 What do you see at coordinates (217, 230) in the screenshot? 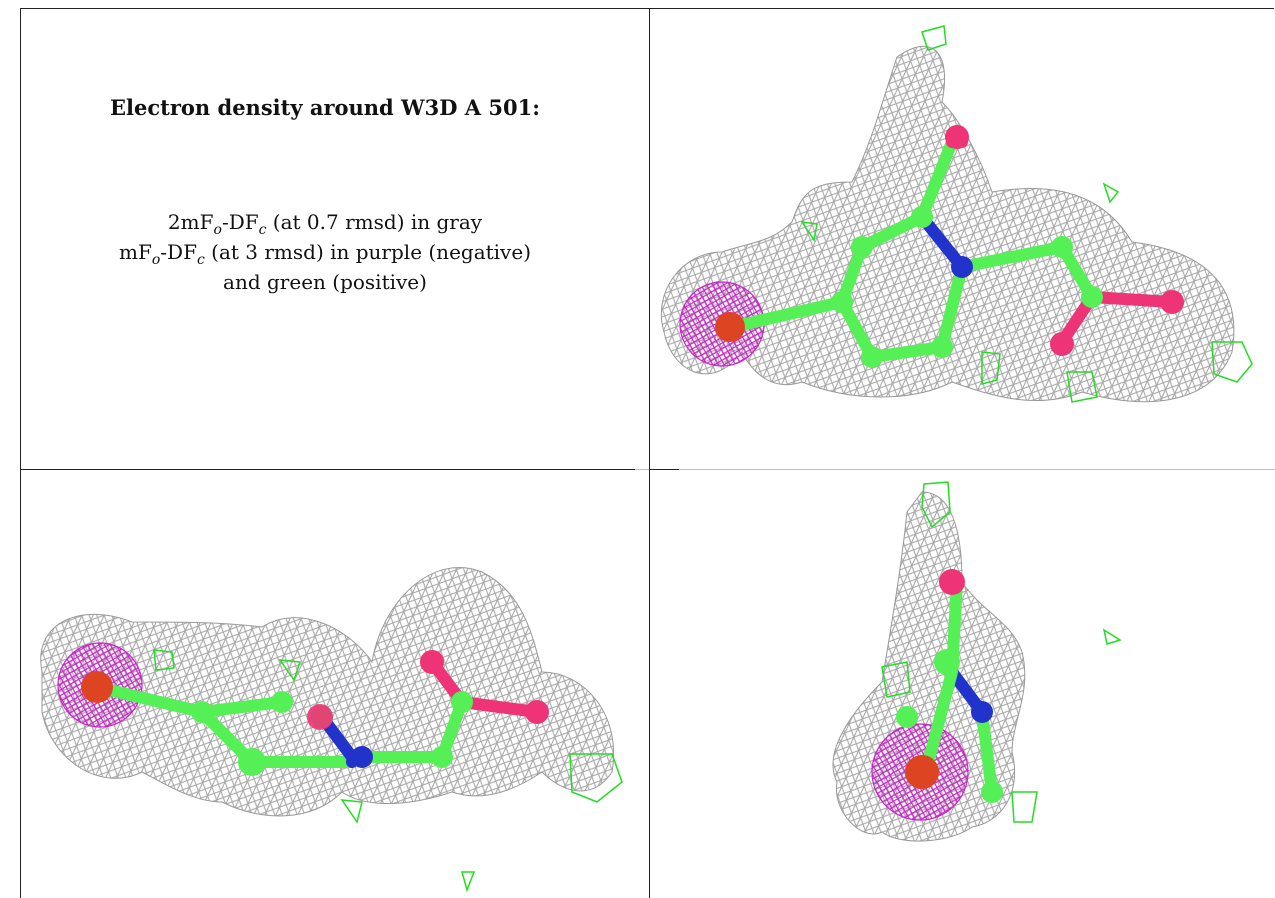
I see `caption-line-1-a-sub: o` at bounding box center [217, 230].